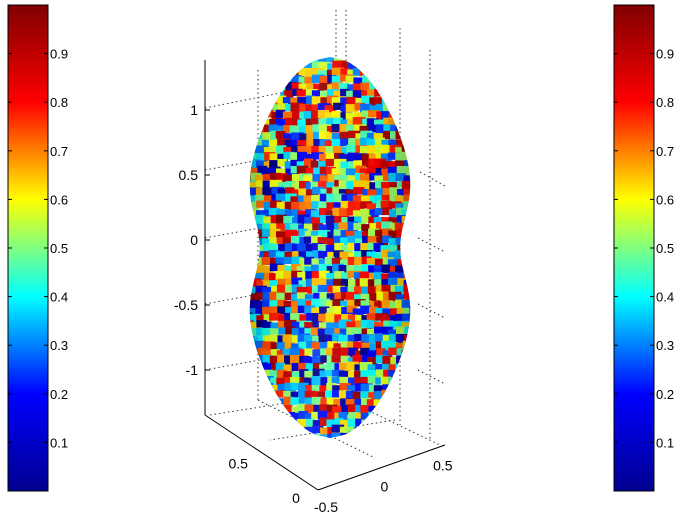 Image resolution: width=686 pixels, height=526 pixels. I want to click on colorbar-right-fill, so click(634, 248).